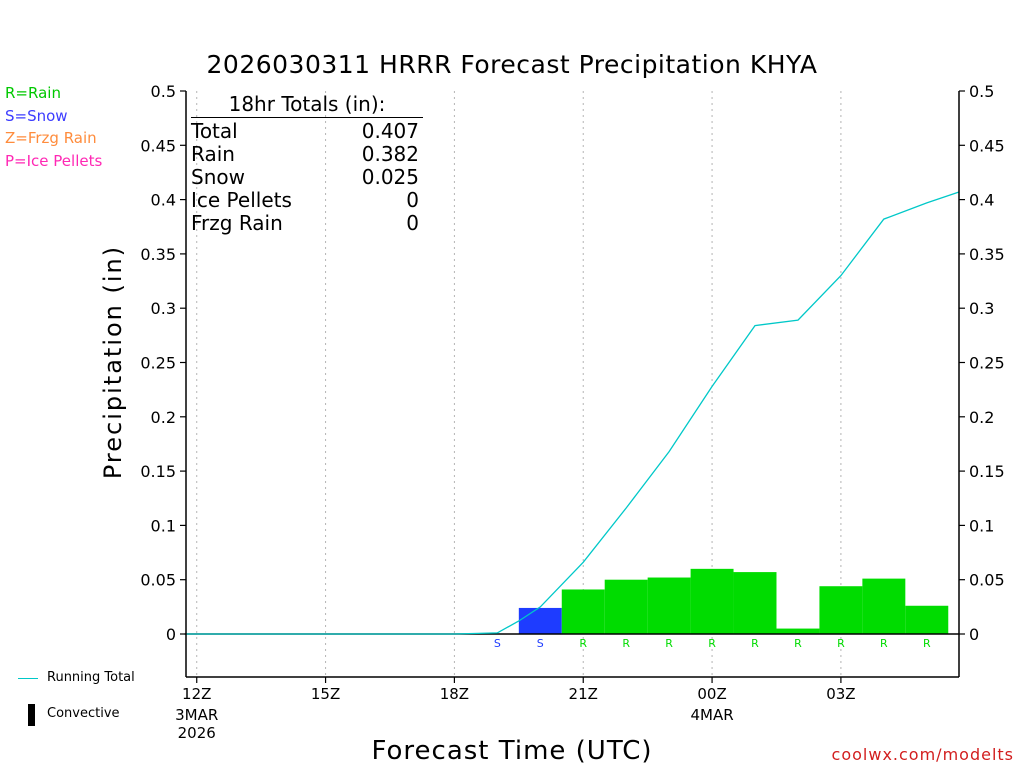 The image size is (1024, 768). What do you see at coordinates (307, 154) in the screenshot?
I see `totals-row: Rain 0.382` at bounding box center [307, 154].